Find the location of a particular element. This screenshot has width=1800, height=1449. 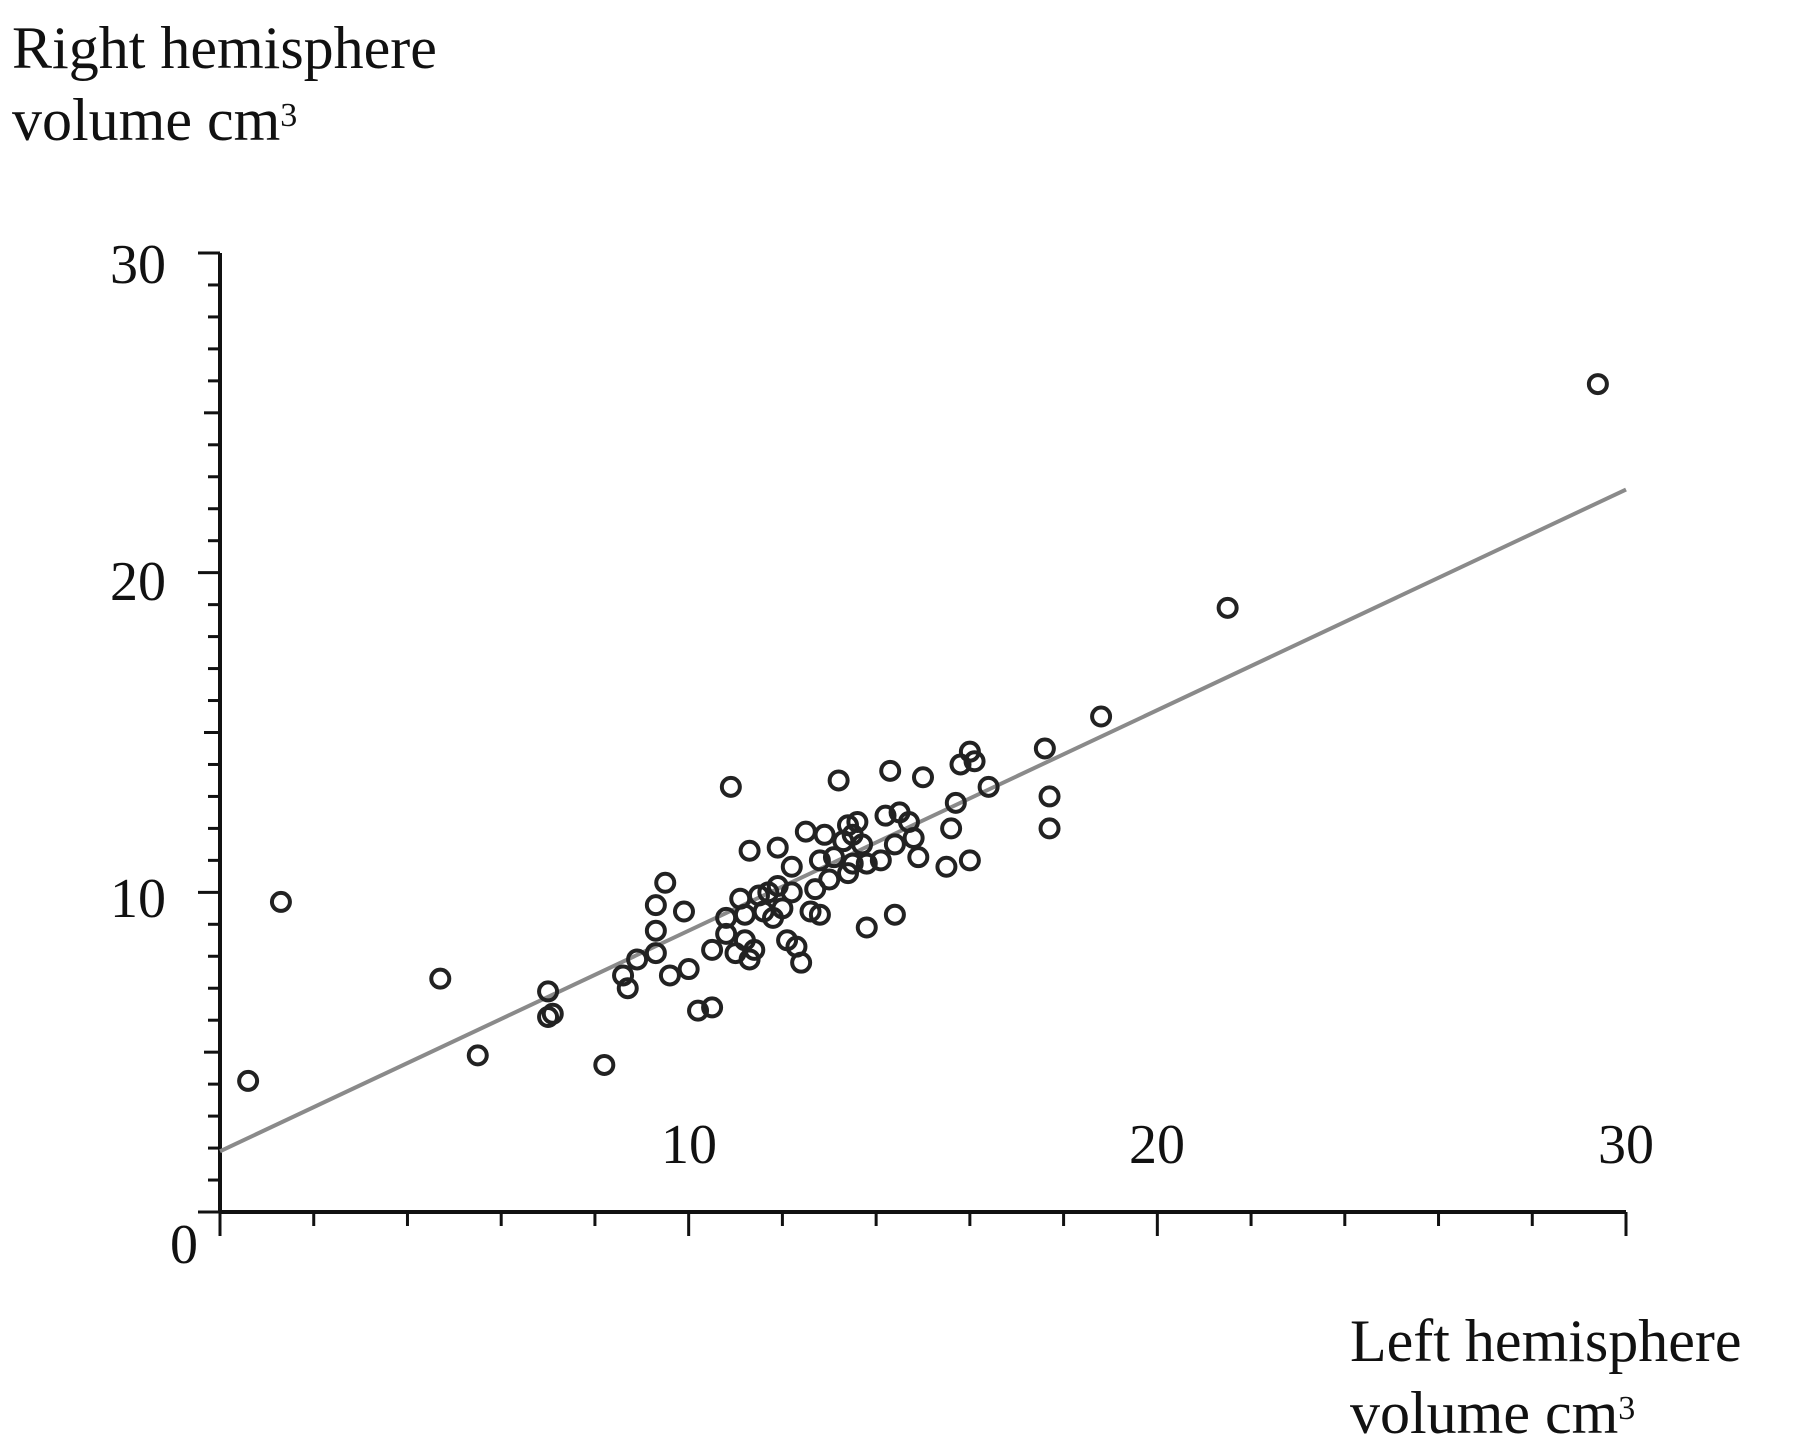

y-axis-label-superscript: 3 is located at coordinates (289, 115).